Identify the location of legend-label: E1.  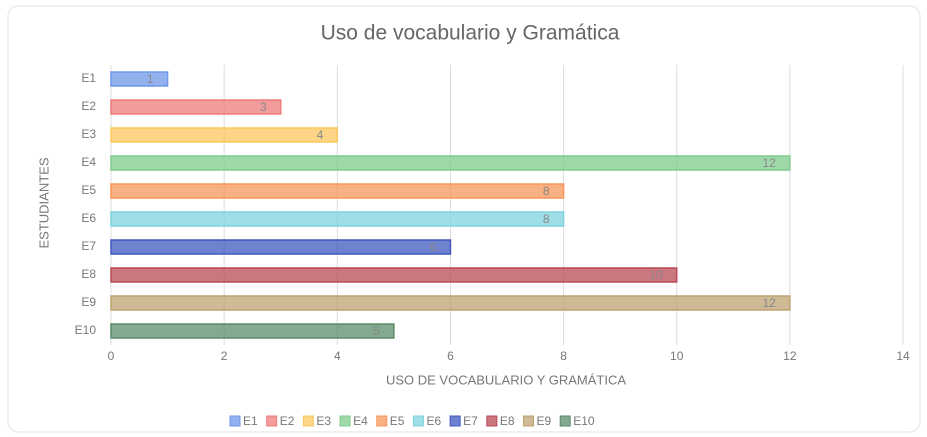
(250, 421).